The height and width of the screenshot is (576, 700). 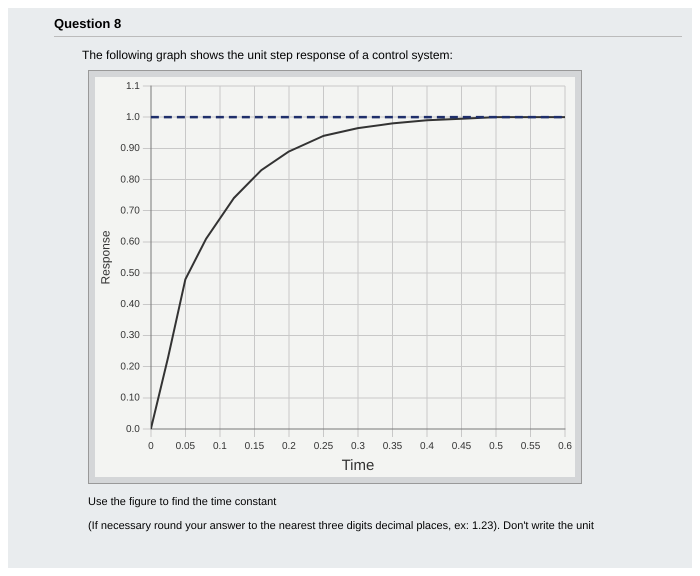 What do you see at coordinates (130, 398) in the screenshot?
I see `y-tick-label: 0.10` at bounding box center [130, 398].